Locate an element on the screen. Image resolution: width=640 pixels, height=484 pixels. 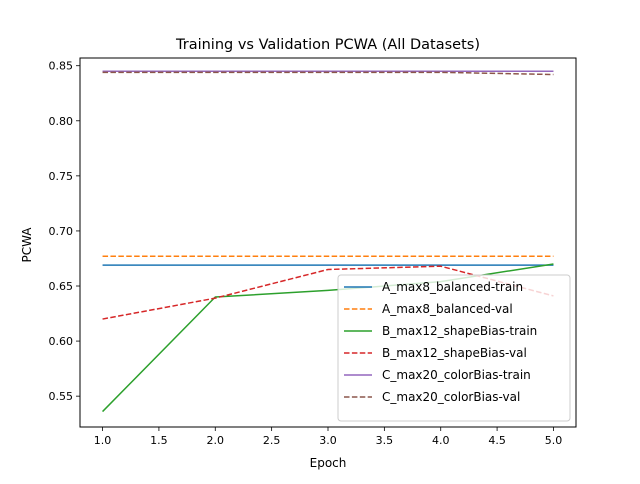
legend-label: B_max12_shapeBias-train is located at coordinates (459, 331).